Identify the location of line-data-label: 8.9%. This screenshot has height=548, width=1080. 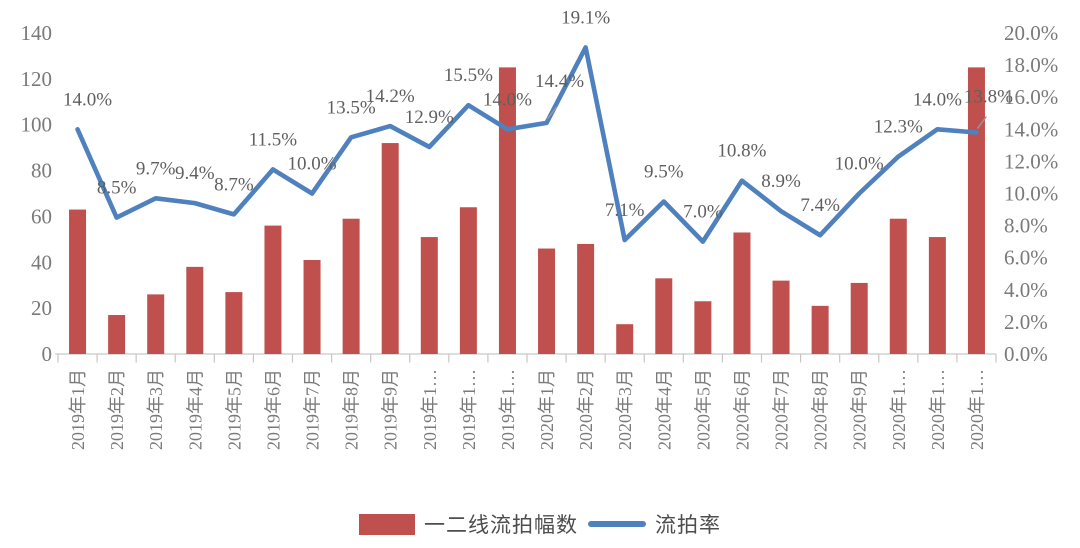
(781, 181).